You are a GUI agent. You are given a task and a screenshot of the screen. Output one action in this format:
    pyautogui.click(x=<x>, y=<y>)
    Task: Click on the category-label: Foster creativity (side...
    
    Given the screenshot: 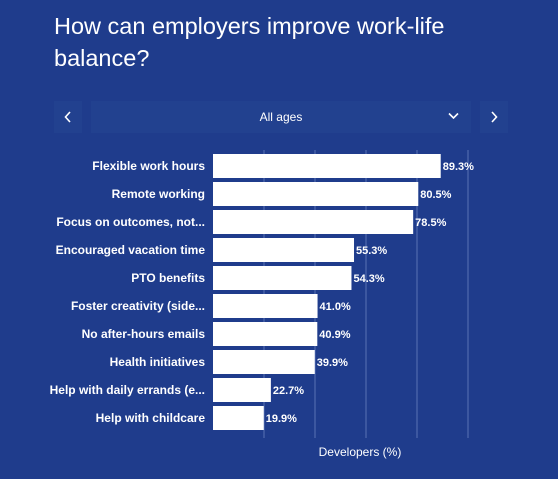 What is the action you would take?
    pyautogui.click(x=138, y=306)
    